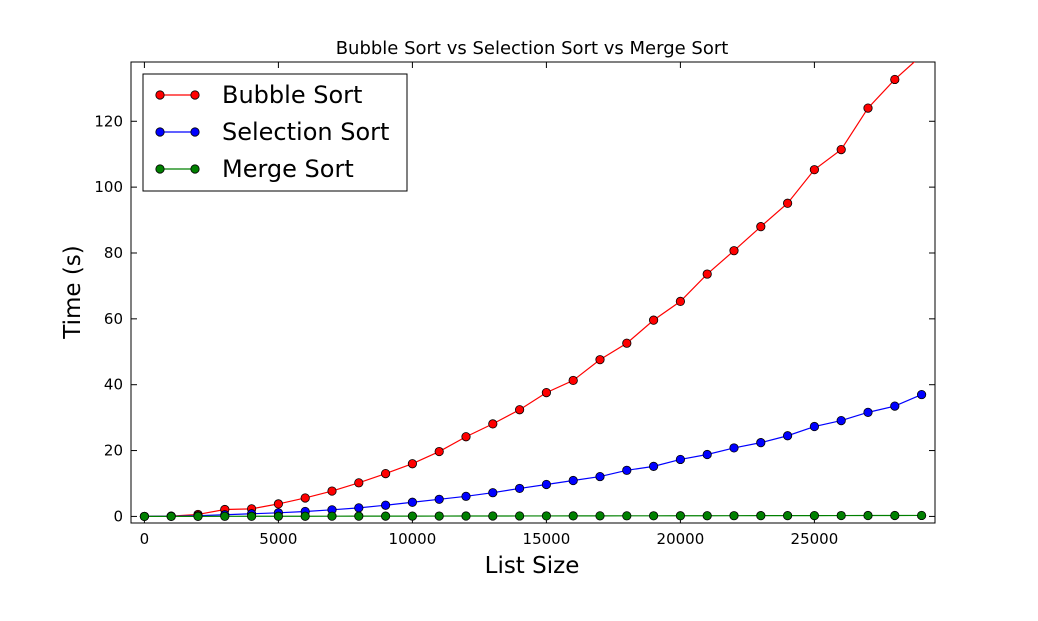  I want to click on merge-sort-line, so click(533, 516).